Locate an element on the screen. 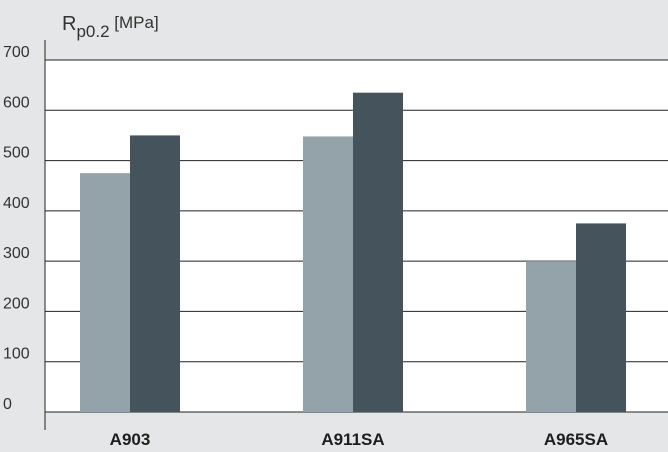 This screenshot has width=668, height=452. y-axis-label-main: R is located at coordinates (69, 24).